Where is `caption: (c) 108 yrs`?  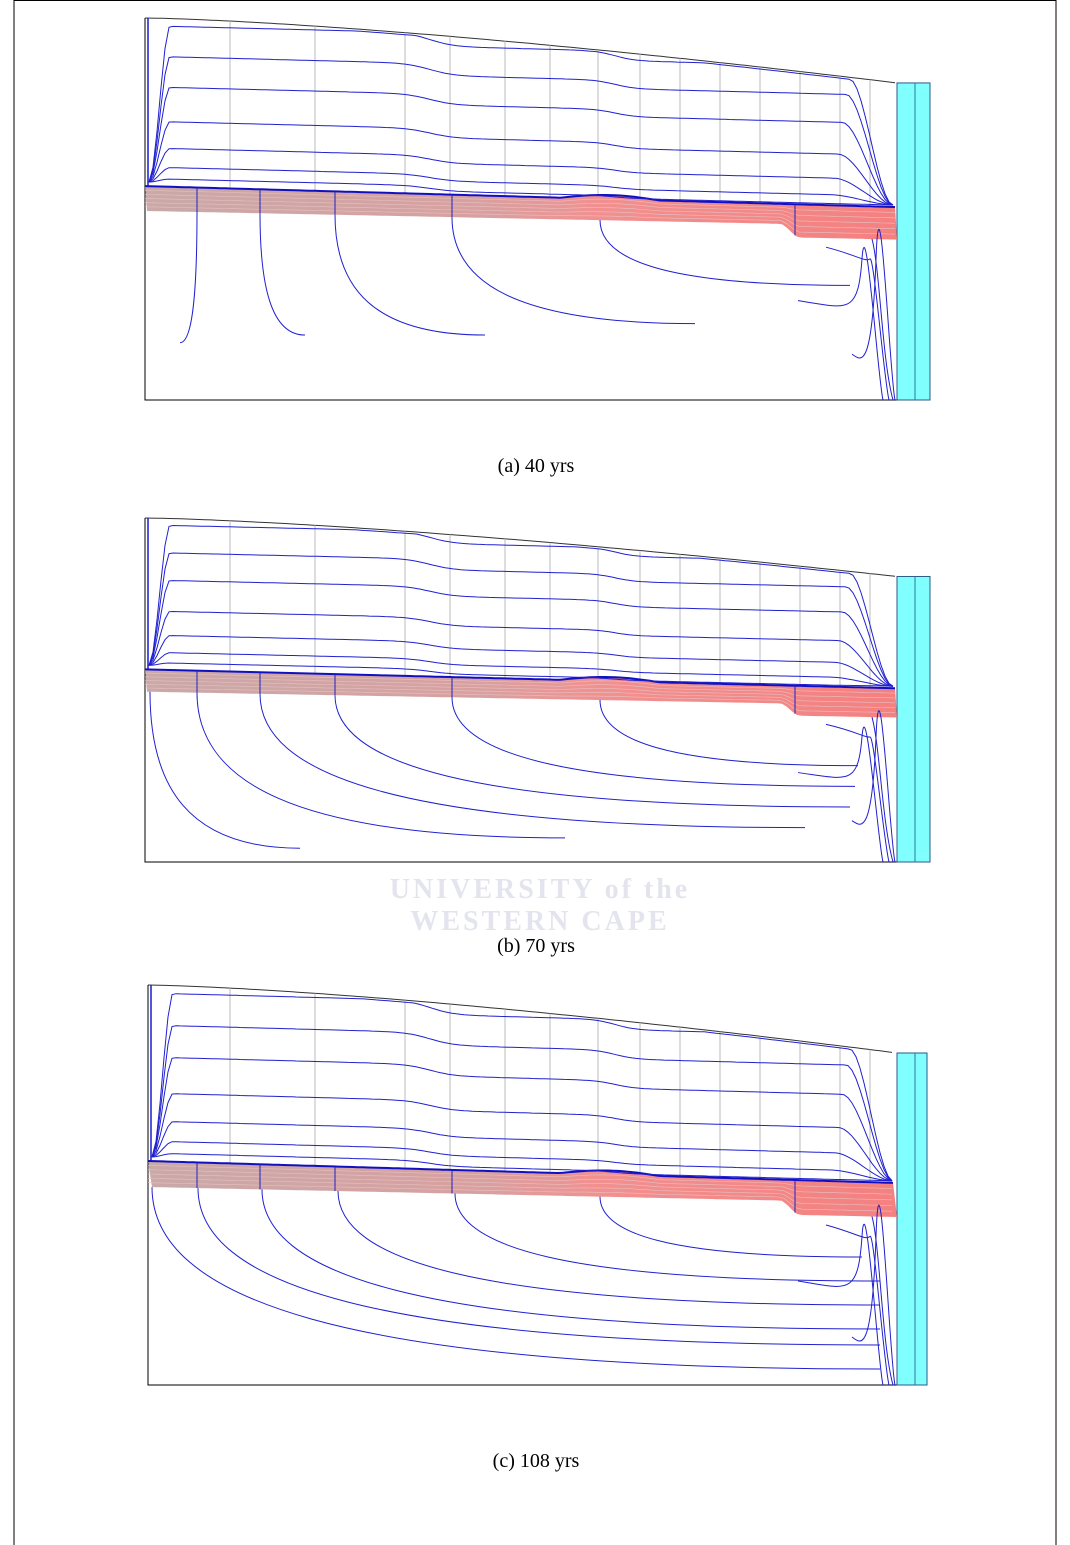 caption: (c) 108 yrs is located at coordinates (536, 1461).